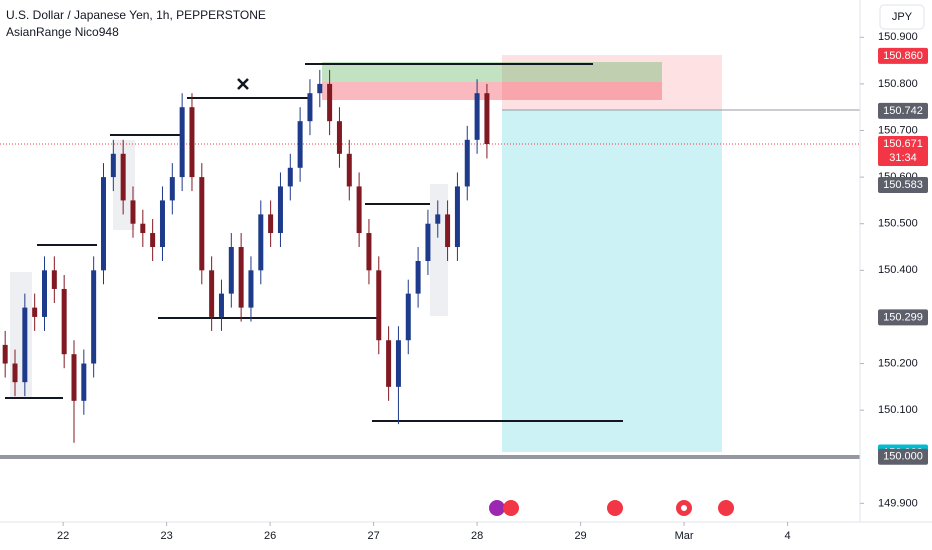 Image resolution: width=932 pixels, height=550 pixels. I want to click on level-line, so click(430, 457).